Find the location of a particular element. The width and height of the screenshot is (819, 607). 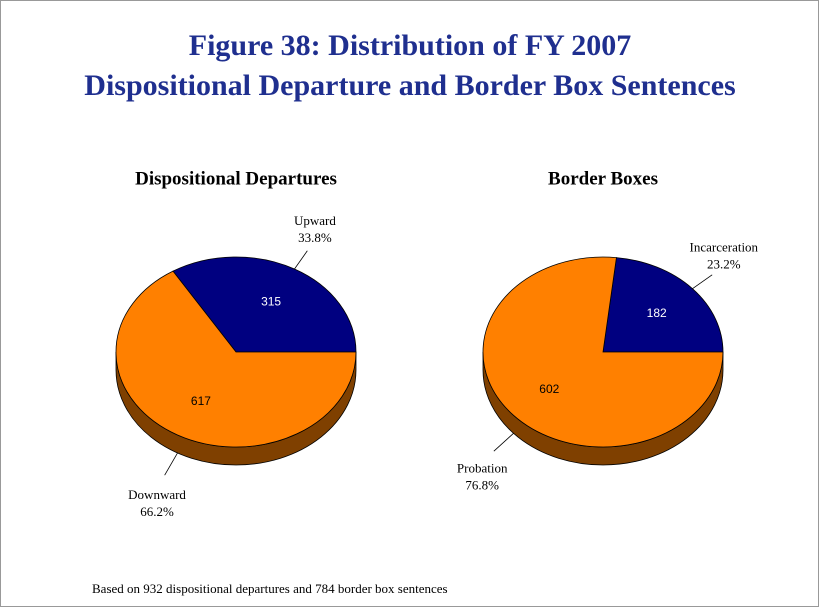

slice-percent: 23.2% is located at coordinates (724, 264).